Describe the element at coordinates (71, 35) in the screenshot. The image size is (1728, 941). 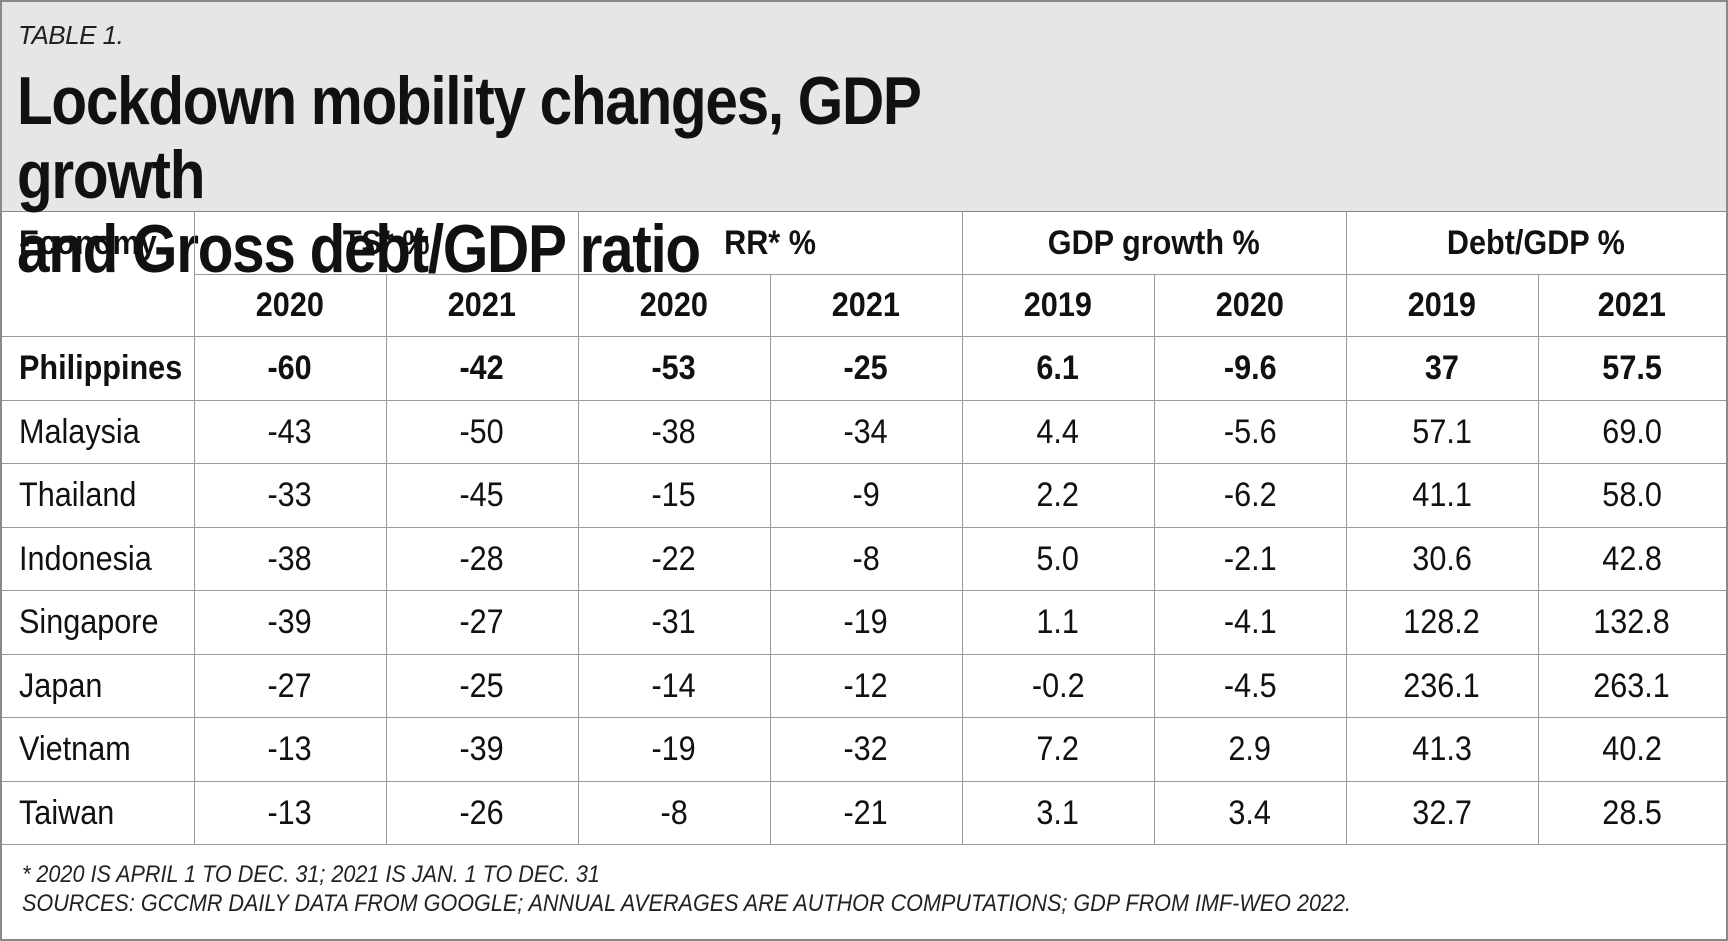
I see `table-label: TABLE 1.` at that location.